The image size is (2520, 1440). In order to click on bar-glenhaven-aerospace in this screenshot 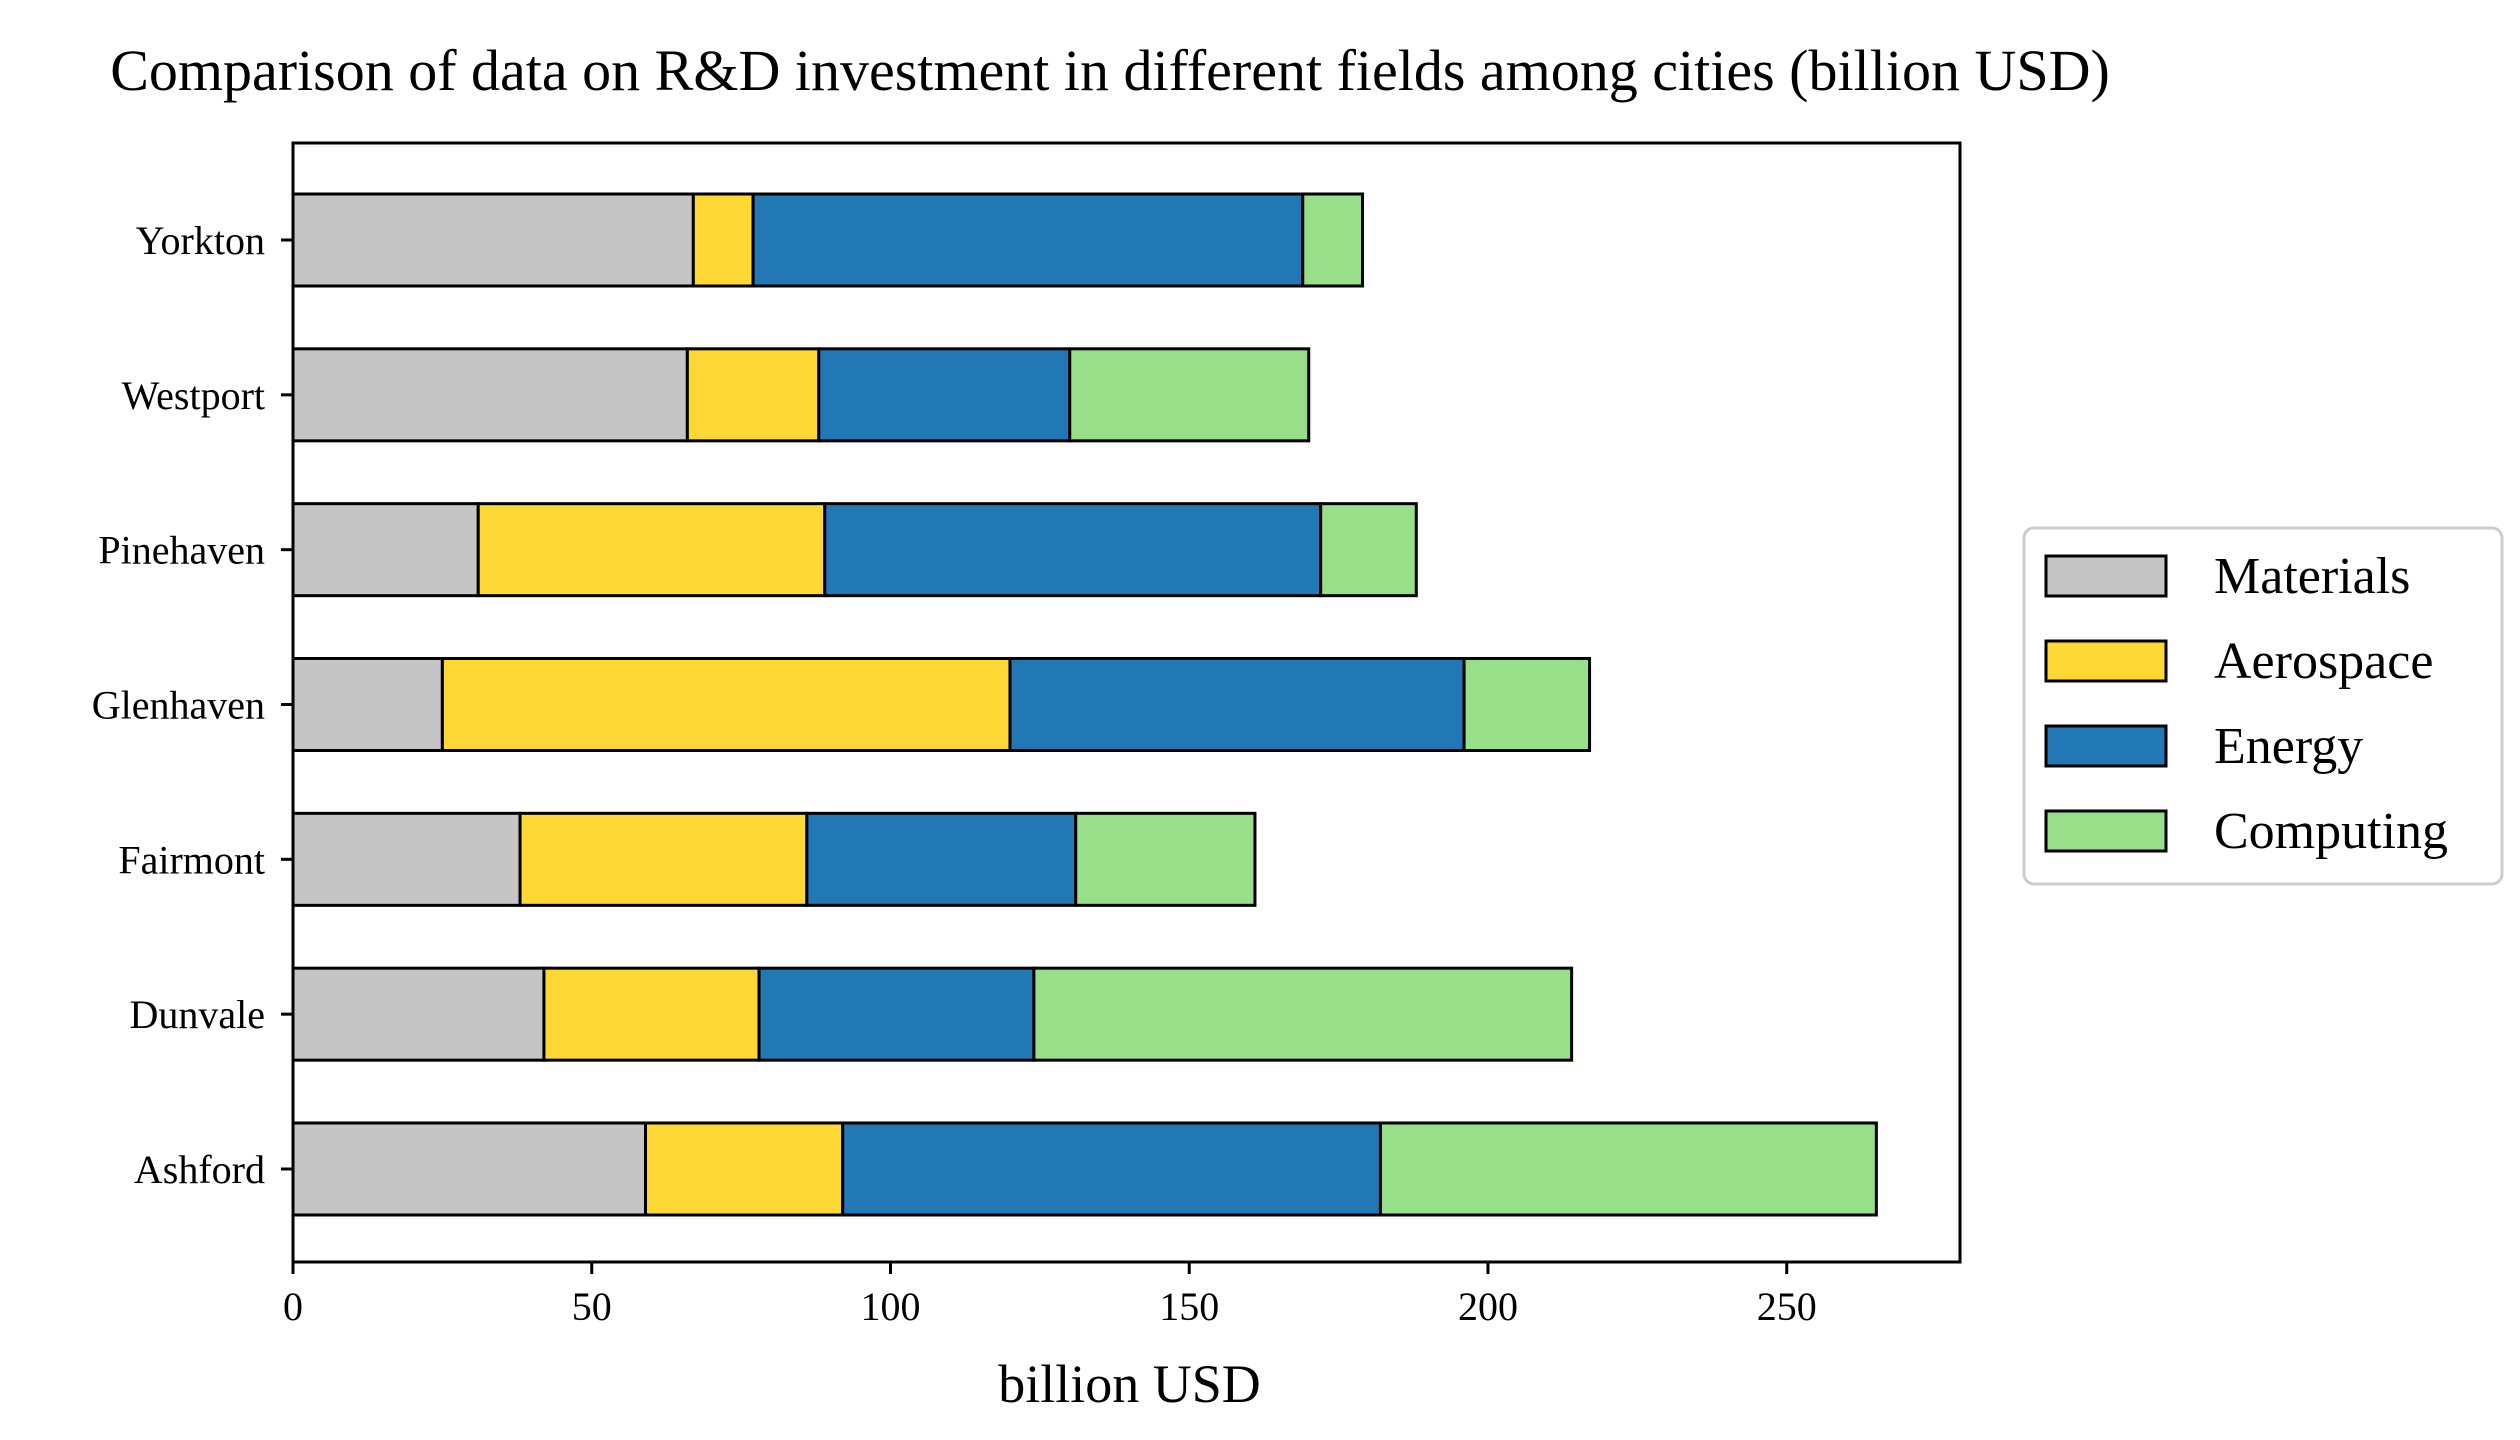, I will do `click(726, 704)`.